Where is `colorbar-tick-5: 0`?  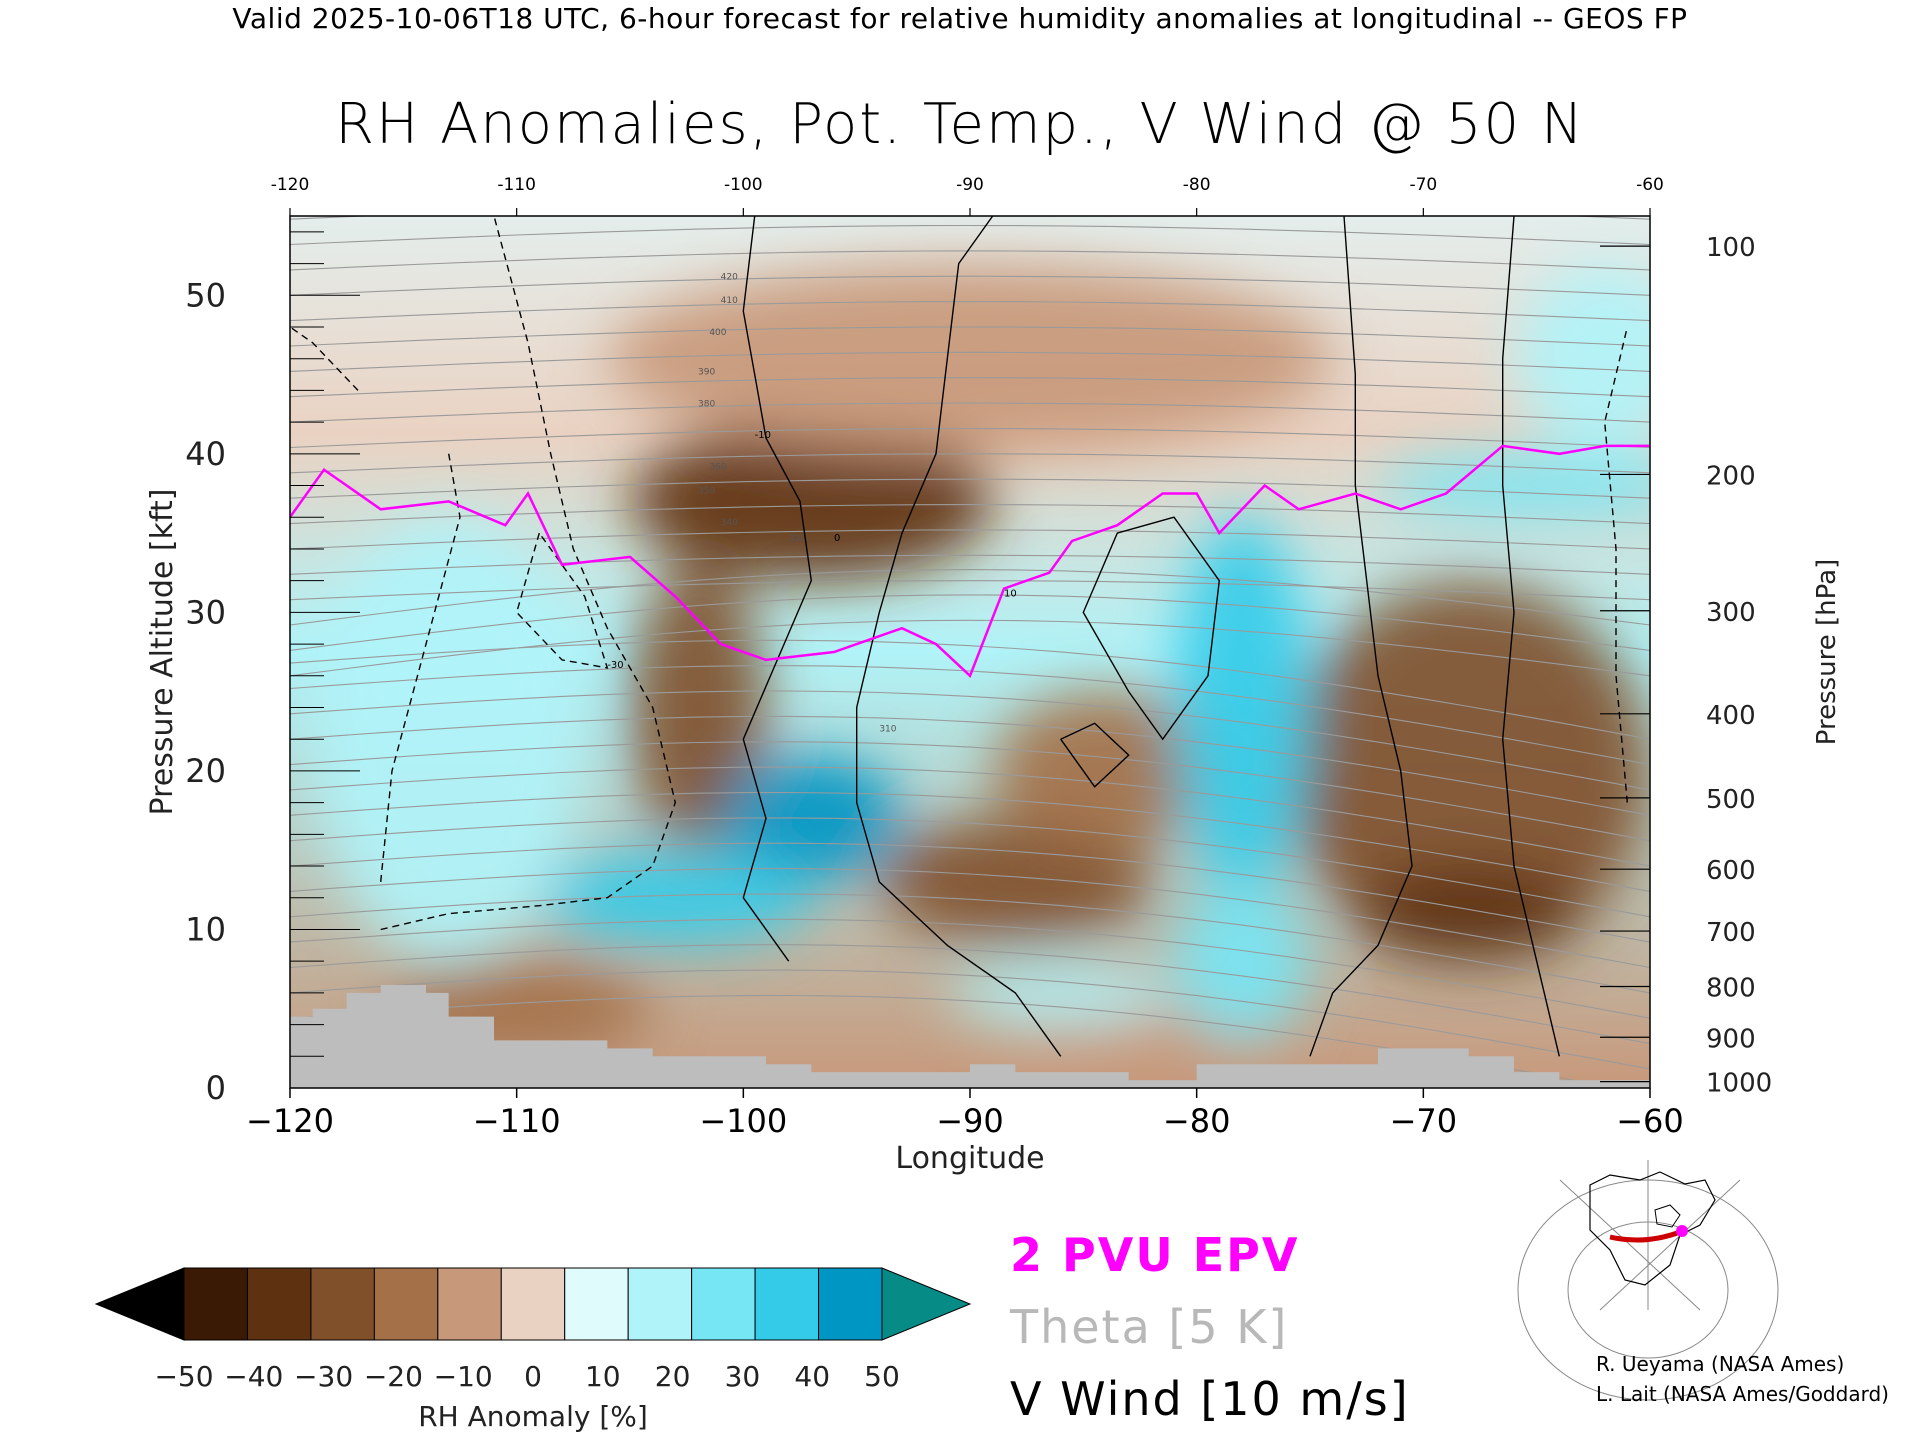
colorbar-tick-5: 0 is located at coordinates (533, 1376).